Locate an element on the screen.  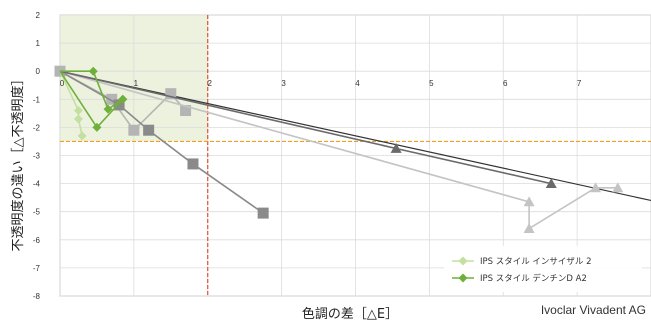
x-tick-label: 0 is located at coordinates (62, 83).